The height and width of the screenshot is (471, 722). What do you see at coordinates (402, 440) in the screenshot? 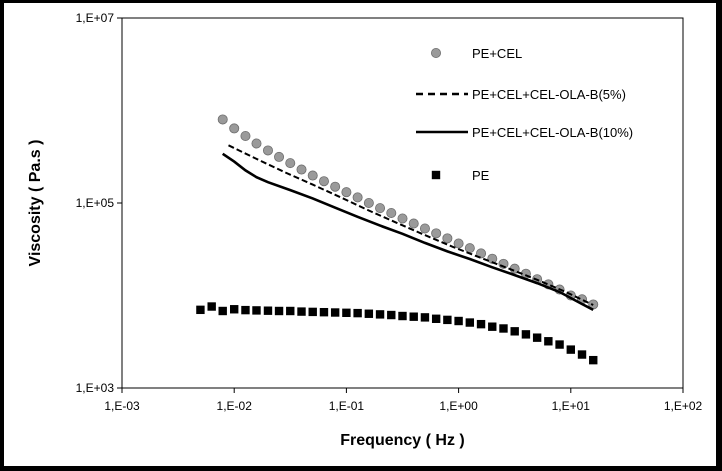
I see `x-axis-title: Frequency ( Hz )` at bounding box center [402, 440].